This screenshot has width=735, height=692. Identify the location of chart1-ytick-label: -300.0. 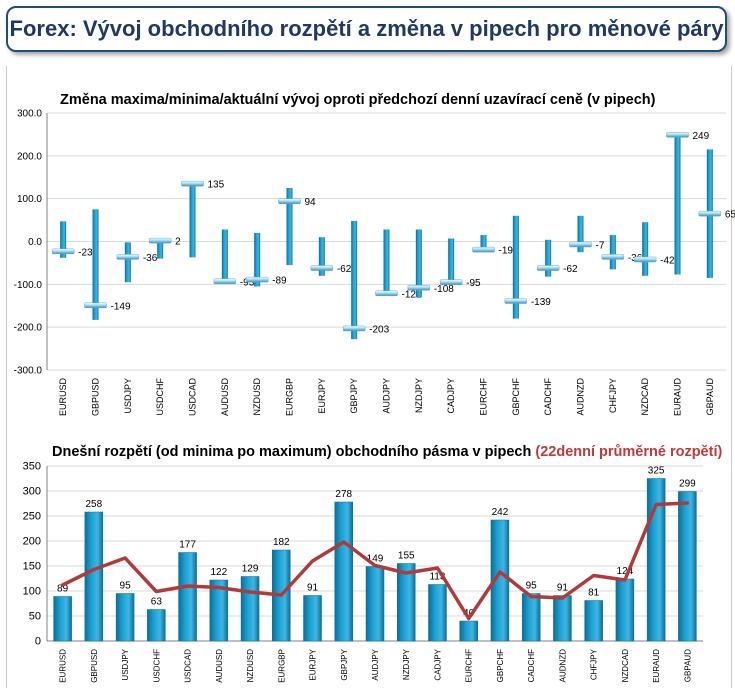
(28, 371).